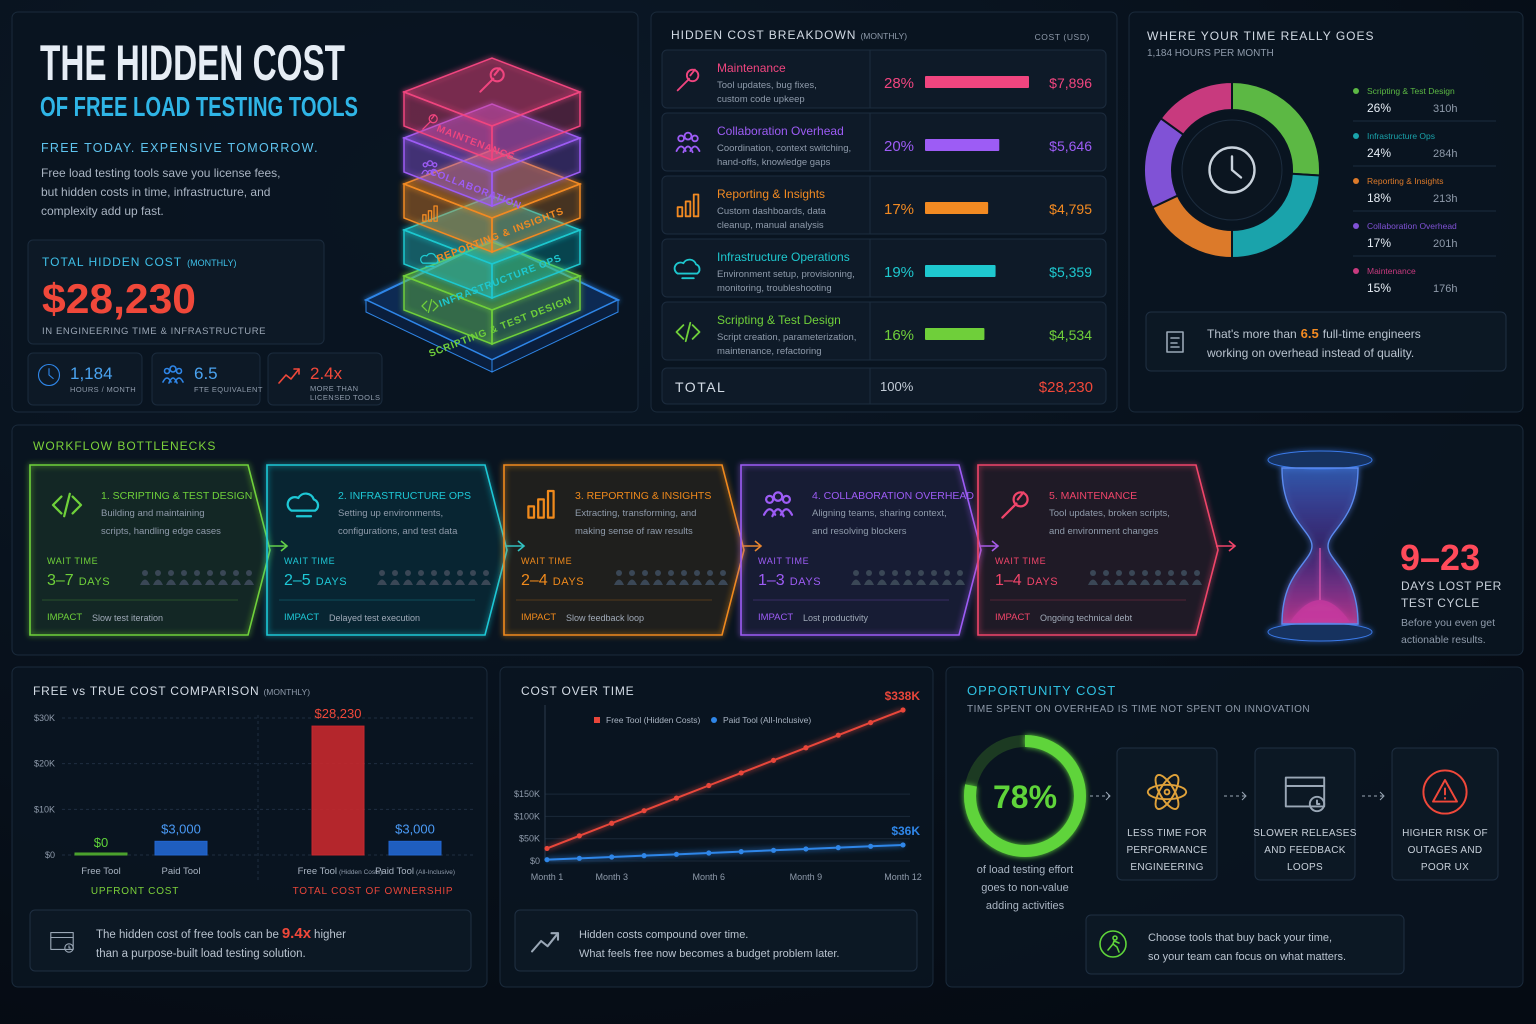 The image size is (1536, 1024). Describe the element at coordinates (784, 148) in the screenshot. I see `row-description: Coordination, context switching,` at that location.